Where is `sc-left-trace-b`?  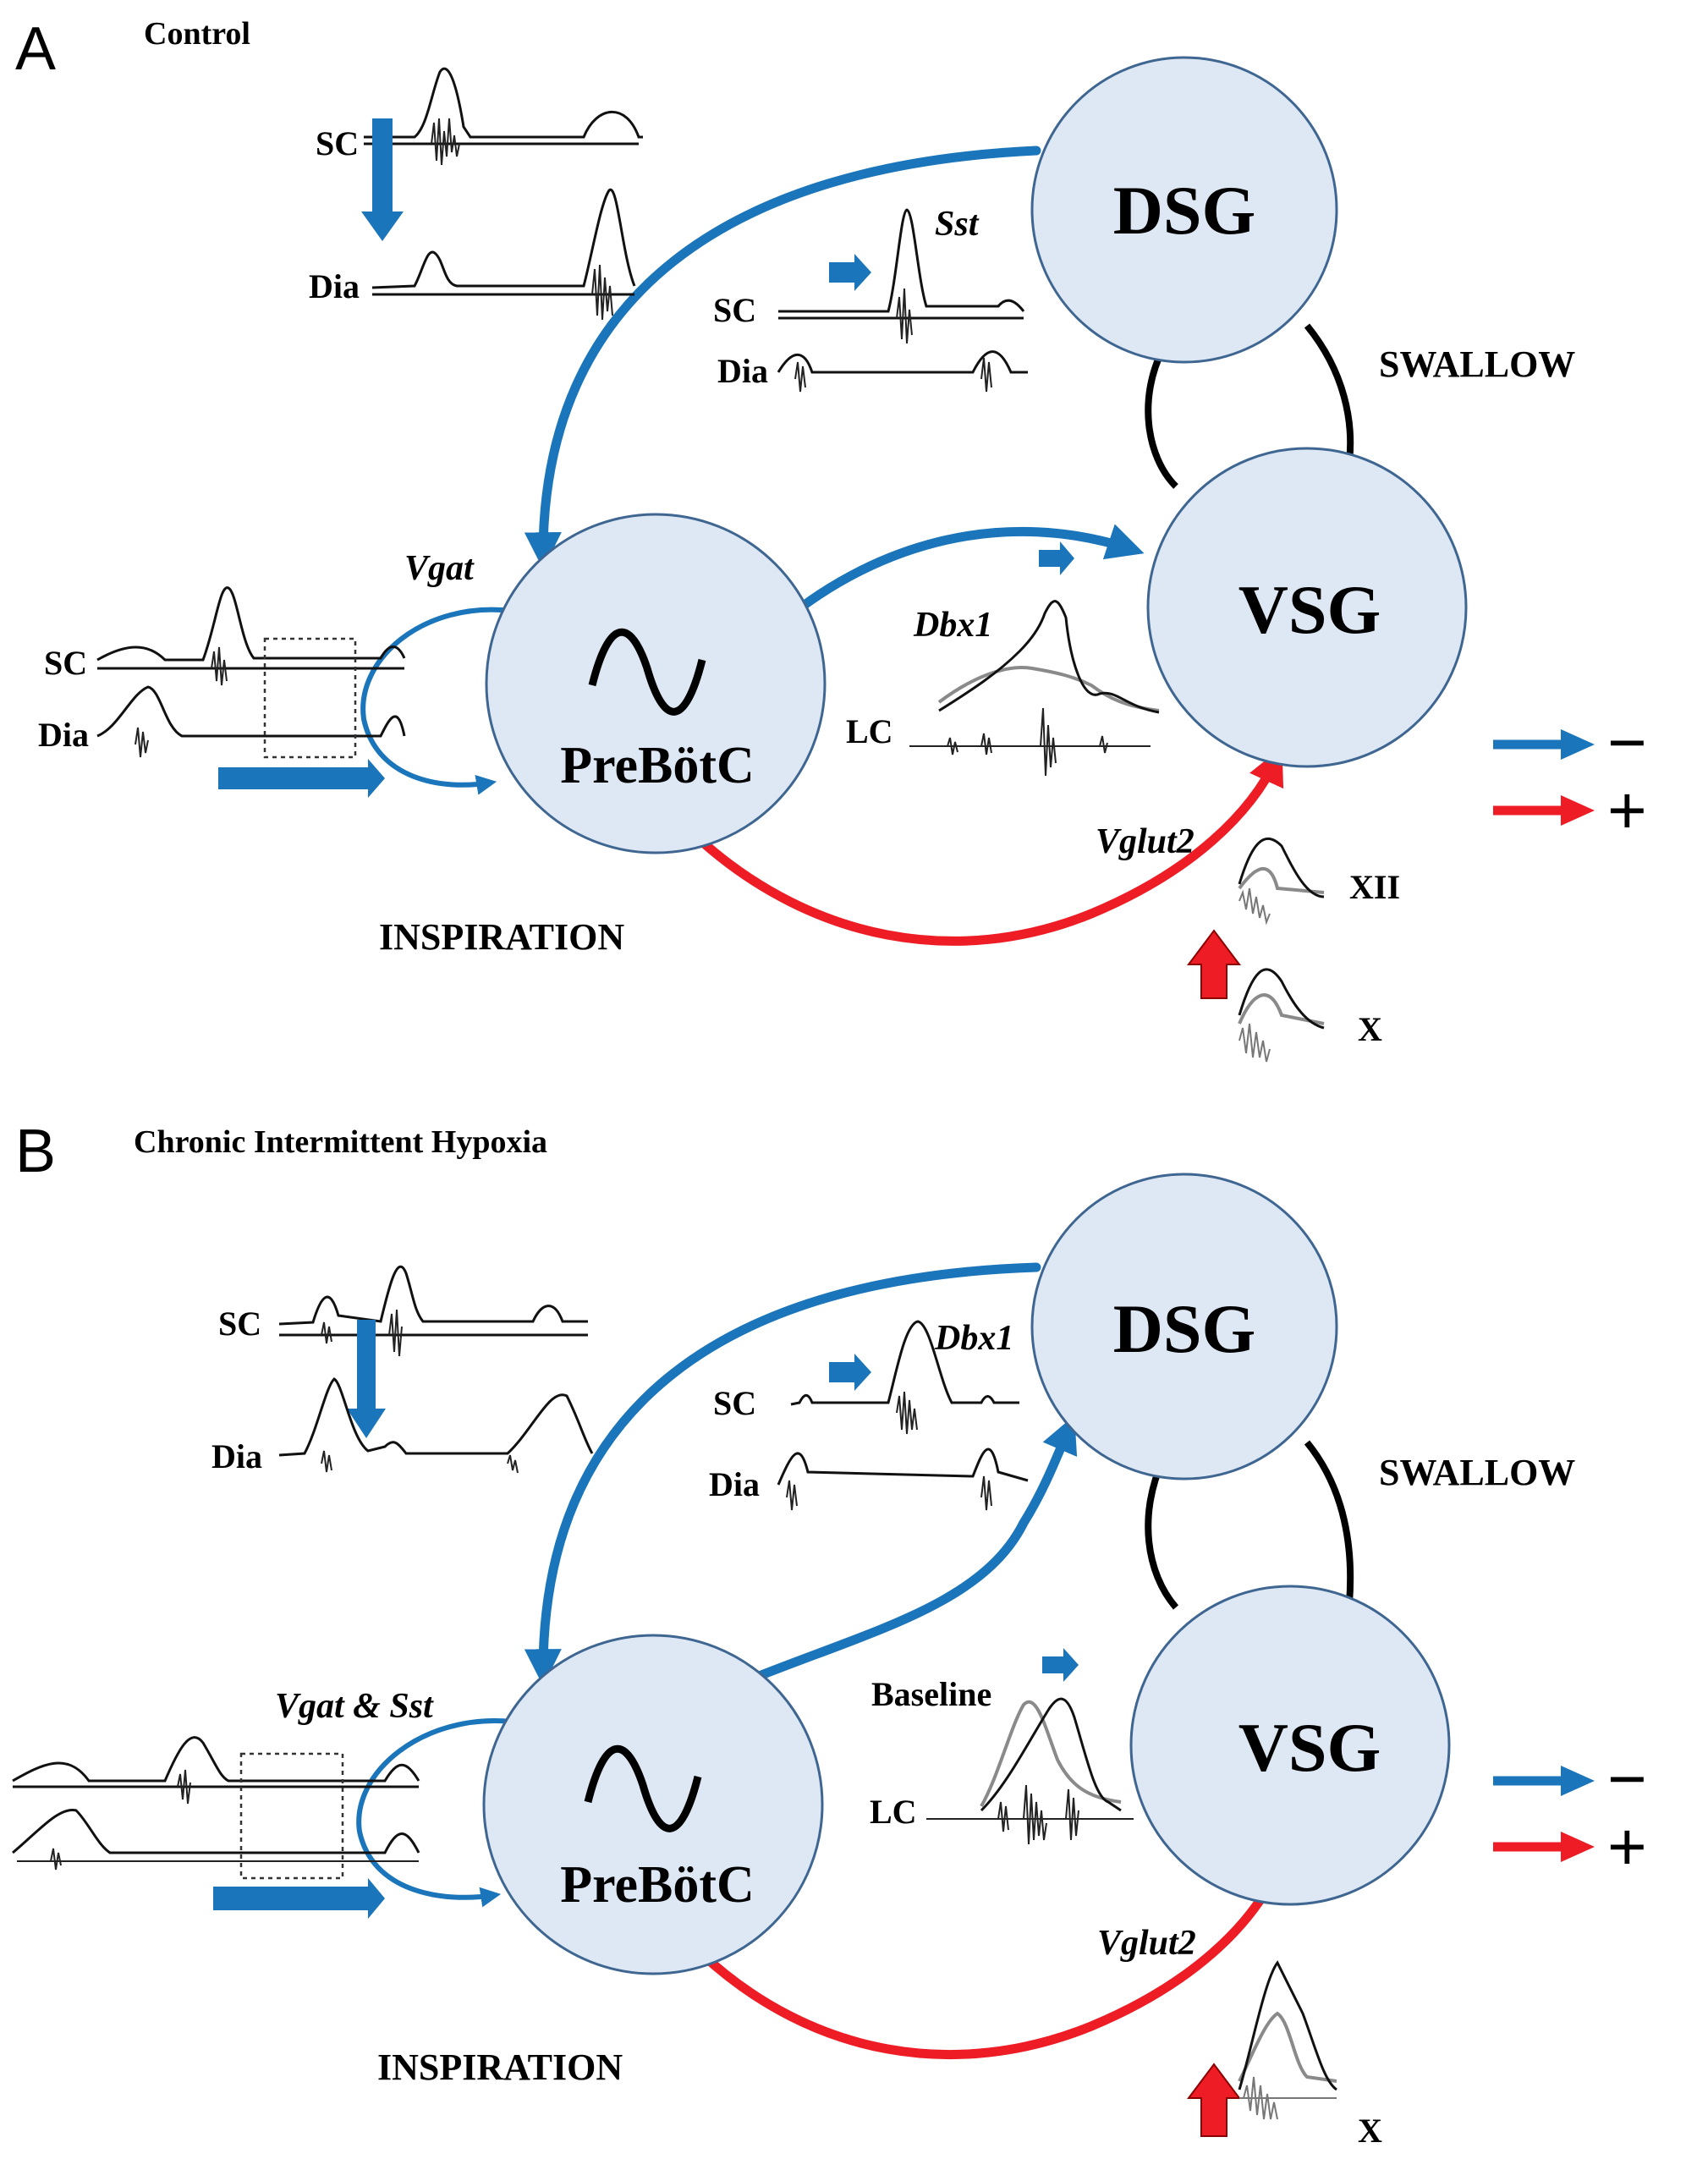
sc-left-trace-b is located at coordinates (216, 1759).